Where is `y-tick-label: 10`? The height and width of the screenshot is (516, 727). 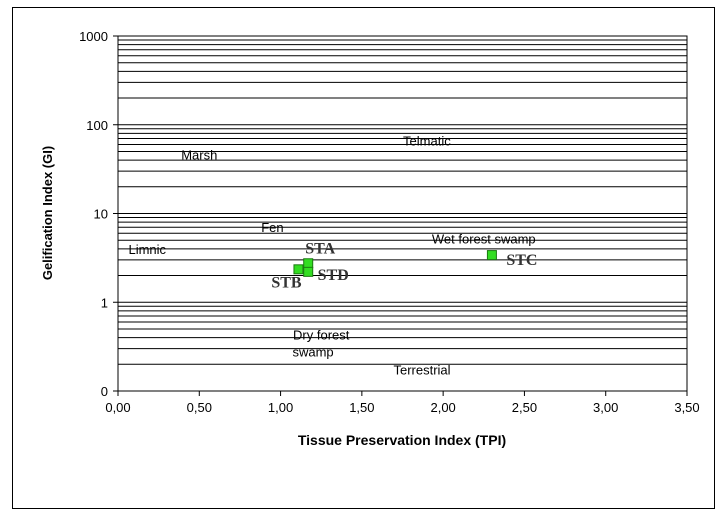 y-tick-label: 10 is located at coordinates (101, 214).